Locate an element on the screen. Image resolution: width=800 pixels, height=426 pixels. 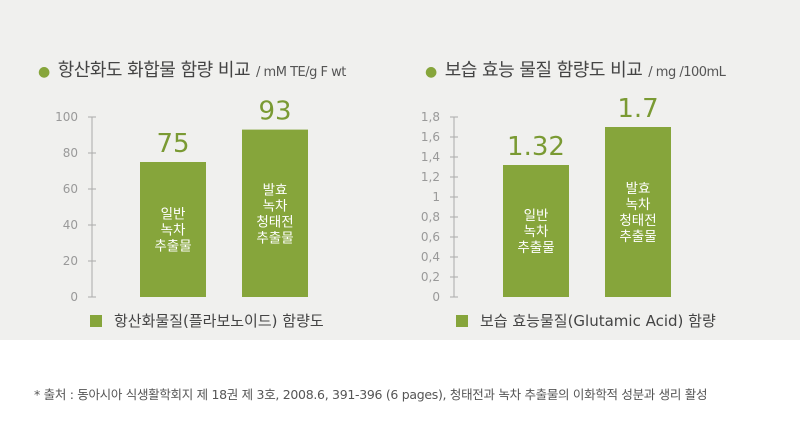
y-tick-label: 0,8 is located at coordinates (430, 217).